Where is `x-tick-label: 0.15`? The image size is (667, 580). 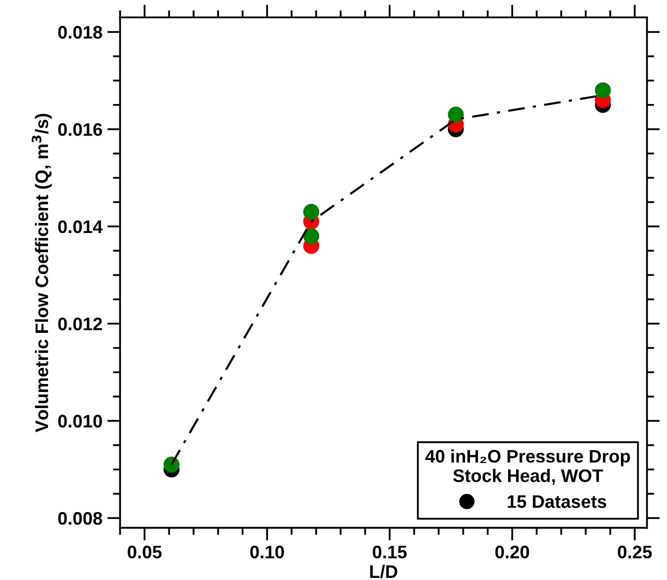 x-tick-label: 0.15 is located at coordinates (389, 552).